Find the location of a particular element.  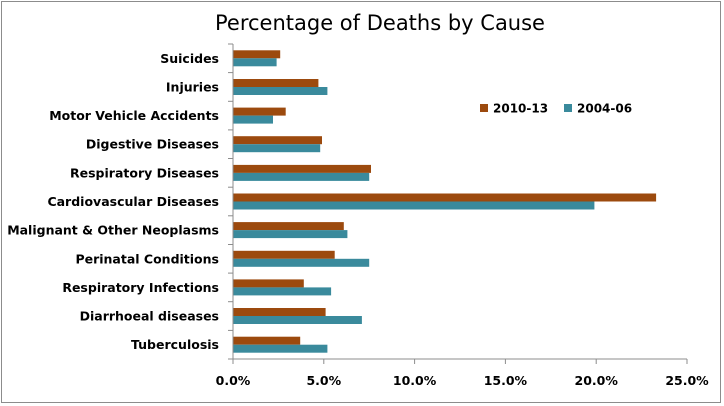

x-tick-label: 0.0% is located at coordinates (233, 380).